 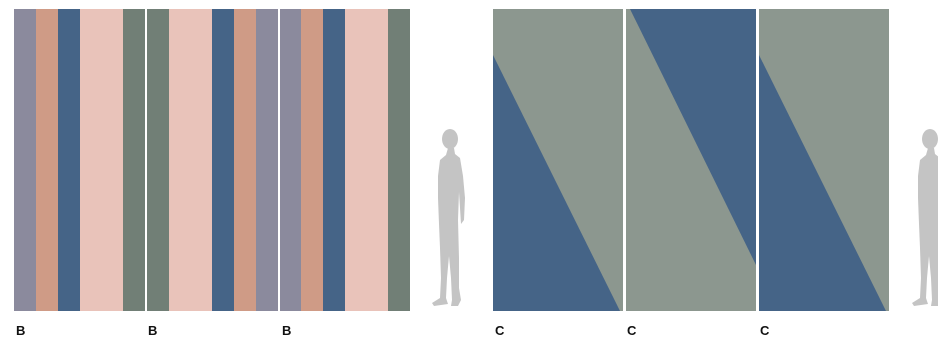 I want to click on diagonal-pattern-c3, so click(x=824, y=160).